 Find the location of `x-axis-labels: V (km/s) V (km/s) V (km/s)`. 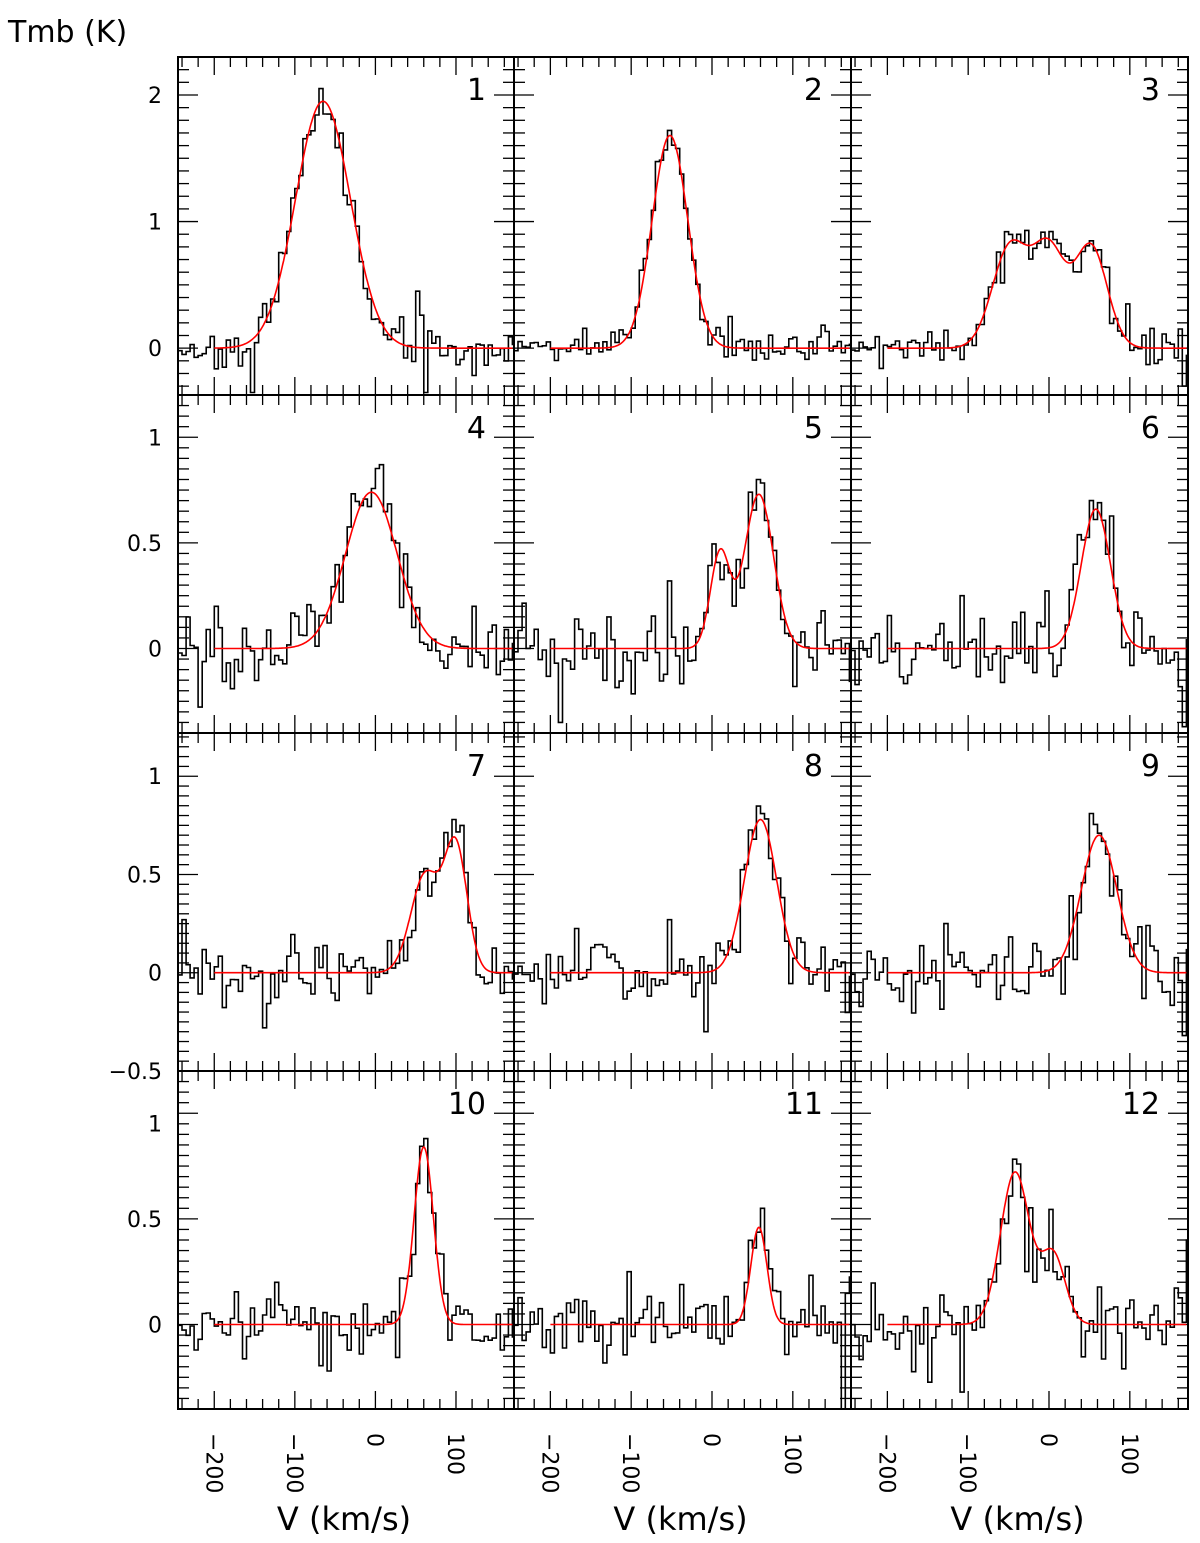

x-axis-labels: V (km/s) V (km/s) V (km/s) is located at coordinates (681, 1519).